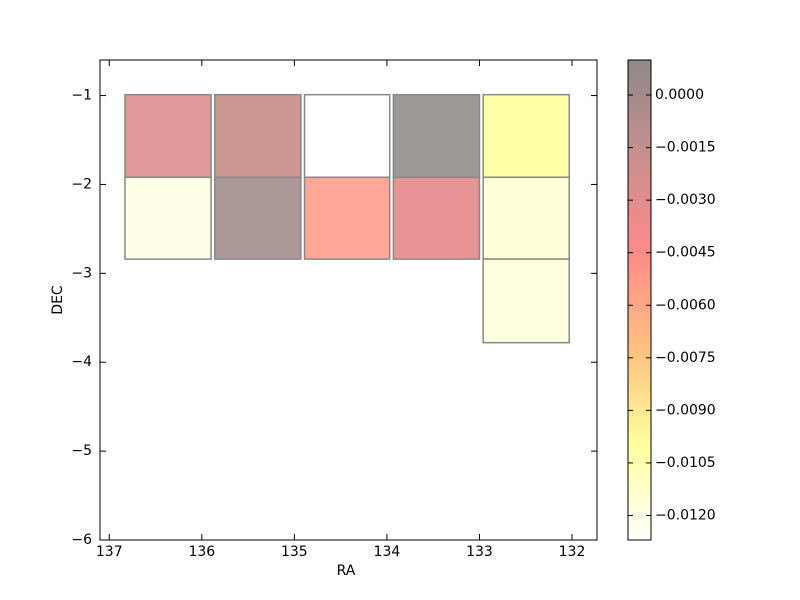 The height and width of the screenshot is (600, 800). Describe the element at coordinates (346, 571) in the screenshot. I see `x-axis-label: RA` at that location.